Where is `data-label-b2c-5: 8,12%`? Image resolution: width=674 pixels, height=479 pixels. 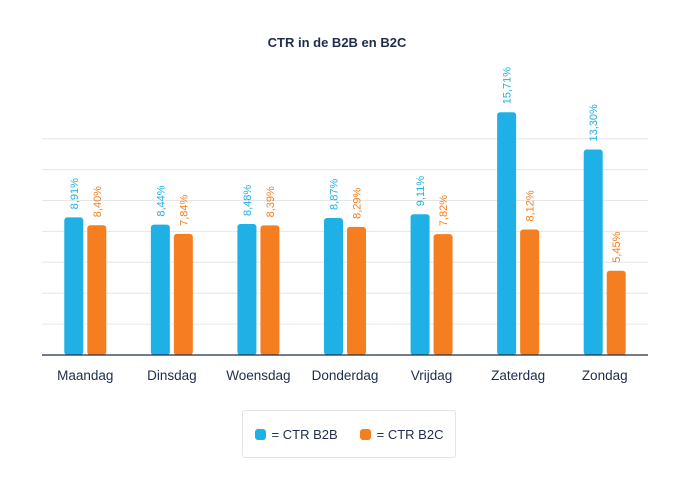 data-label-b2c-5: 8,12% is located at coordinates (531, 205).